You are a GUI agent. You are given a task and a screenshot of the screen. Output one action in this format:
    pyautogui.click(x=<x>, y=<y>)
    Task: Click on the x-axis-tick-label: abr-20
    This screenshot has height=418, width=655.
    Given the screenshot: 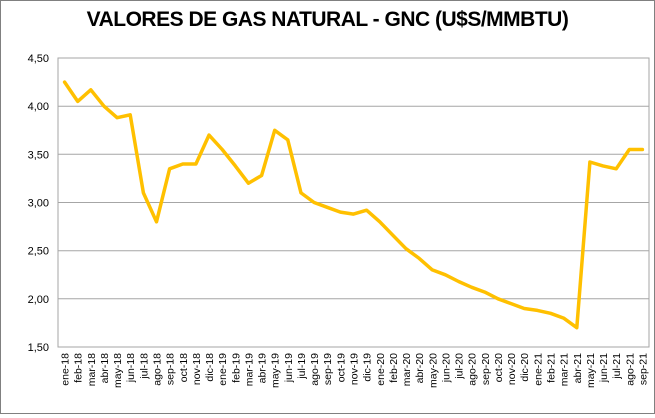 What is the action you would take?
    pyautogui.click(x=420, y=368)
    